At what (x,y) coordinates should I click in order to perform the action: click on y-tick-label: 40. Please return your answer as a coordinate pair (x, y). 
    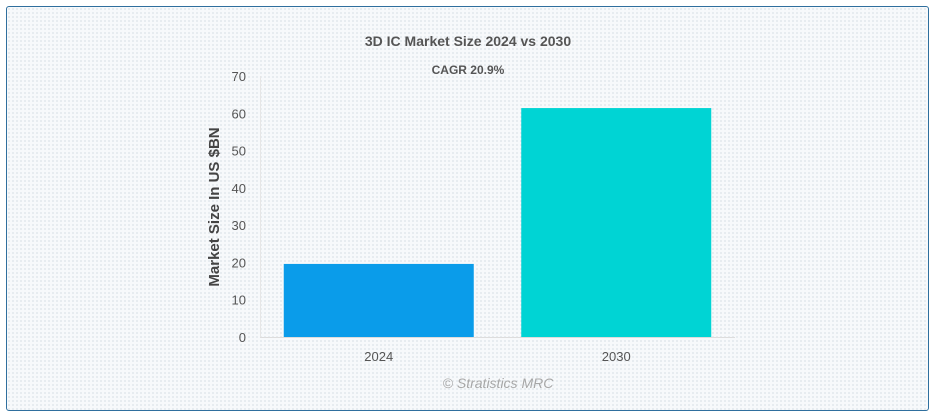
    Looking at the image, I should click on (239, 188).